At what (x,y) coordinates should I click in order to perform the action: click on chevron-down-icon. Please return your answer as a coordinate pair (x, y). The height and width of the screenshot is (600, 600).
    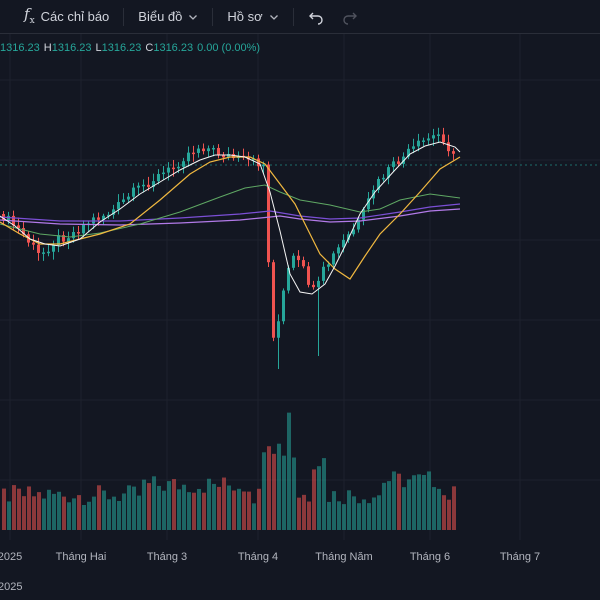
    Looking at the image, I should click on (273, 17).